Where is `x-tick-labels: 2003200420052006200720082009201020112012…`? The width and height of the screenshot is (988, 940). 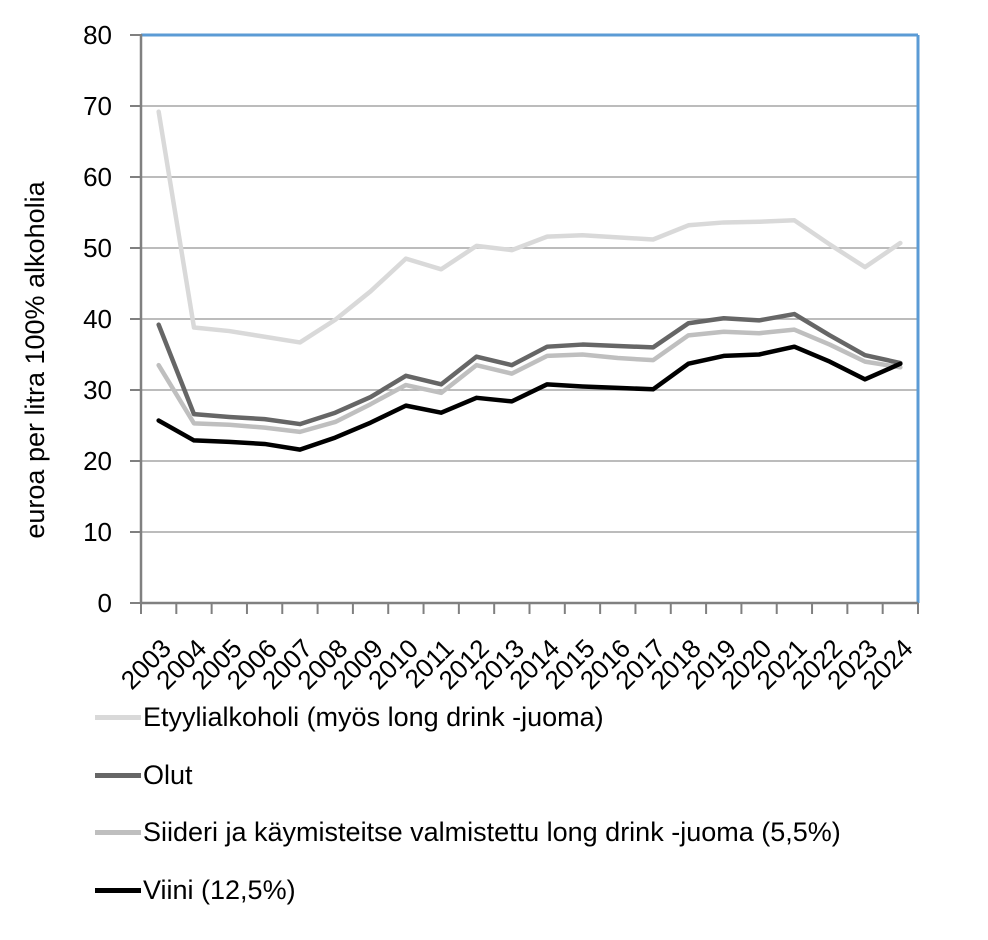 x-tick-labels: 2003200420052006200720082009201020112012… is located at coordinates (517, 662).